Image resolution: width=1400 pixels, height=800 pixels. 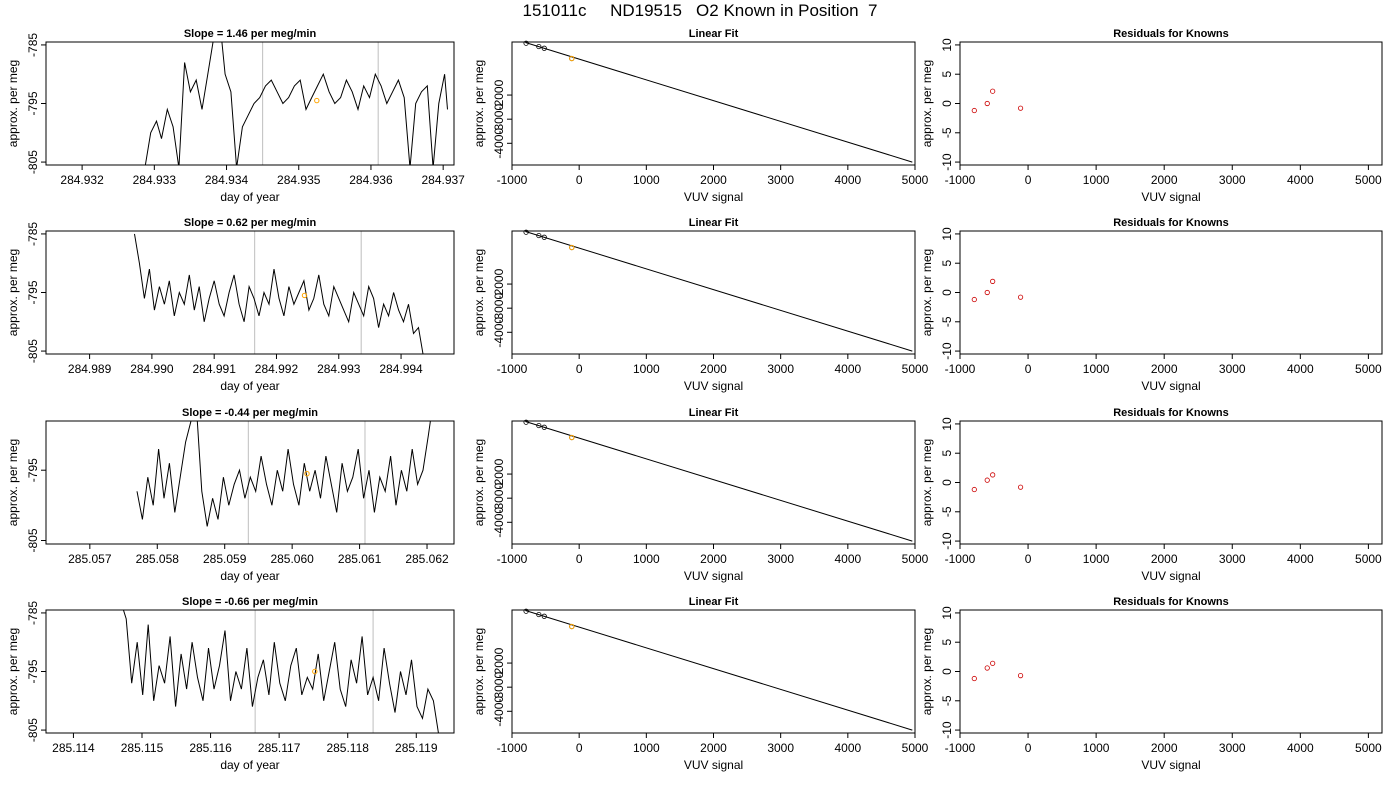 I want to click on x-tick-label: 284.993, so click(x=339, y=369).